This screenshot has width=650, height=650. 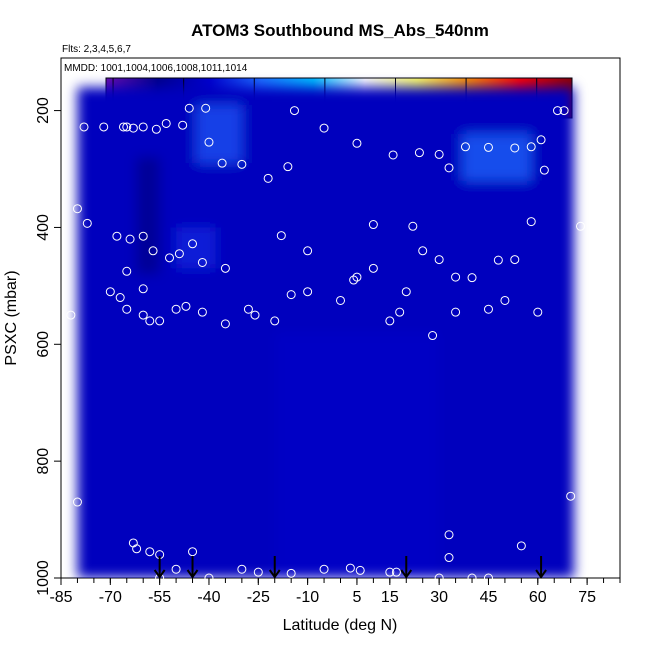 What do you see at coordinates (350, 567) in the screenshot?
I see `latitude-arrows` at bounding box center [350, 567].